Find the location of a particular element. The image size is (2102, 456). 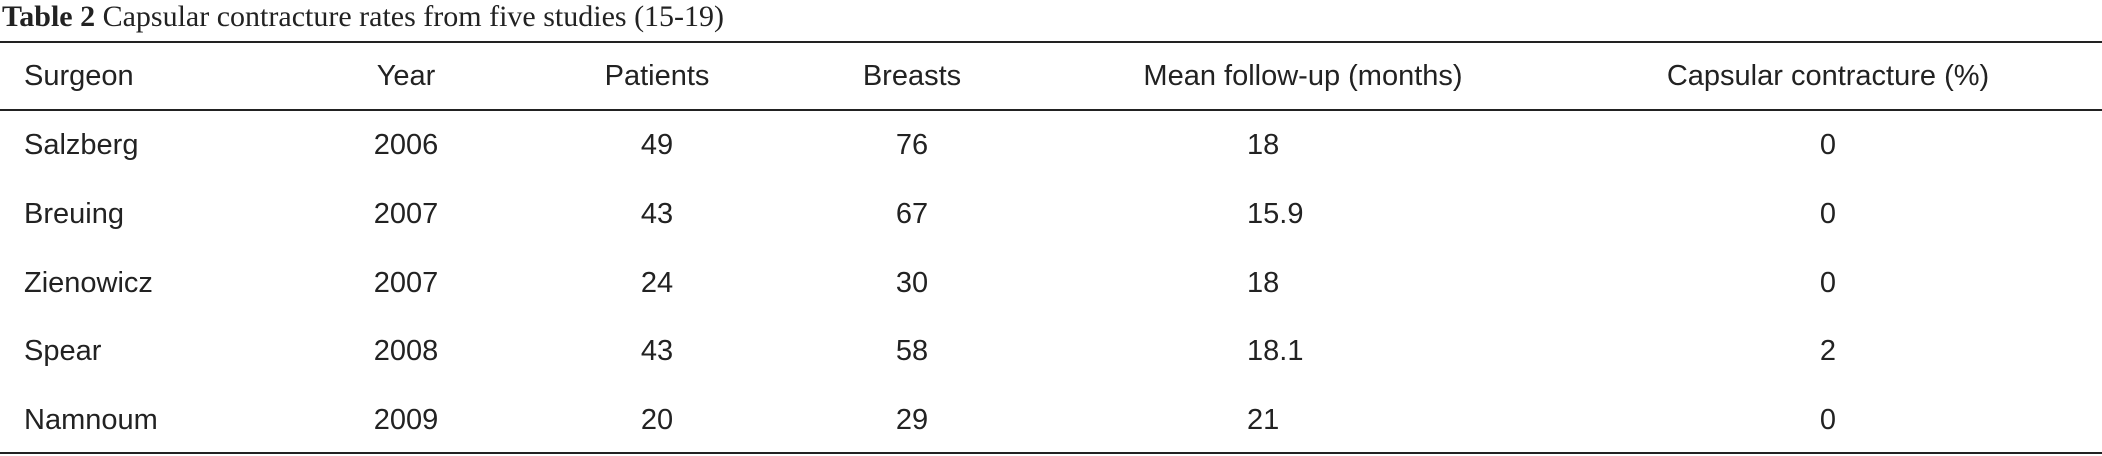

table-cell: 2 is located at coordinates (1828, 351).